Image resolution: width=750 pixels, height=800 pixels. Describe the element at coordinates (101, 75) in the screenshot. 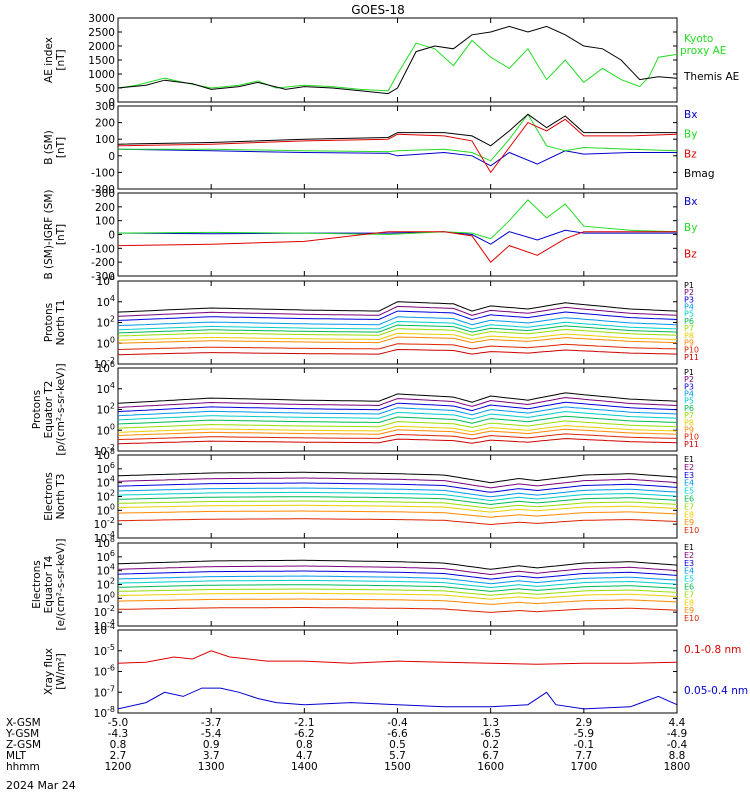

I see `y-tick-label: 1000` at that location.